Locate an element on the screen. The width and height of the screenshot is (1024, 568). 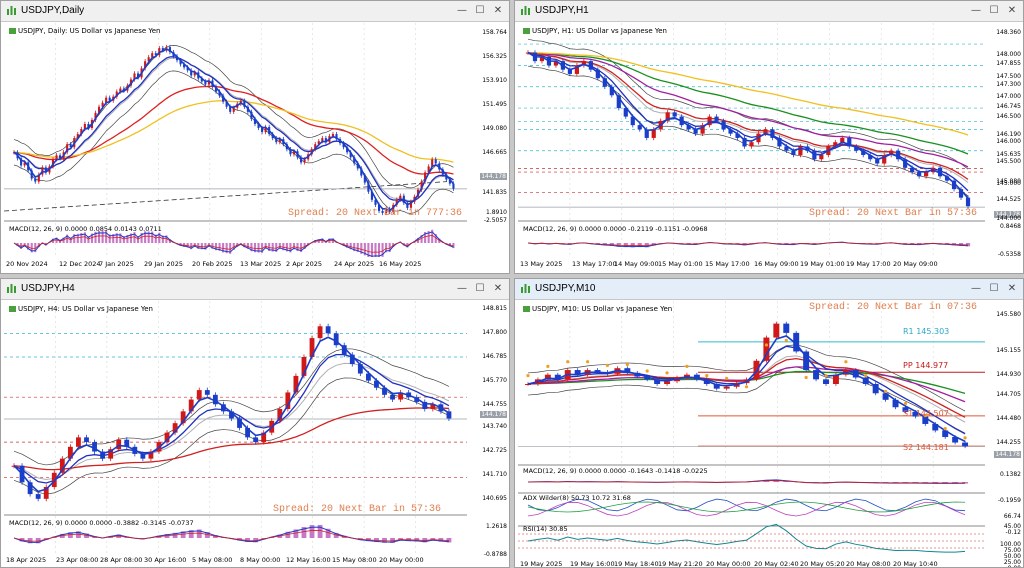
indicator-list-icon is located at coordinates (526, 31).